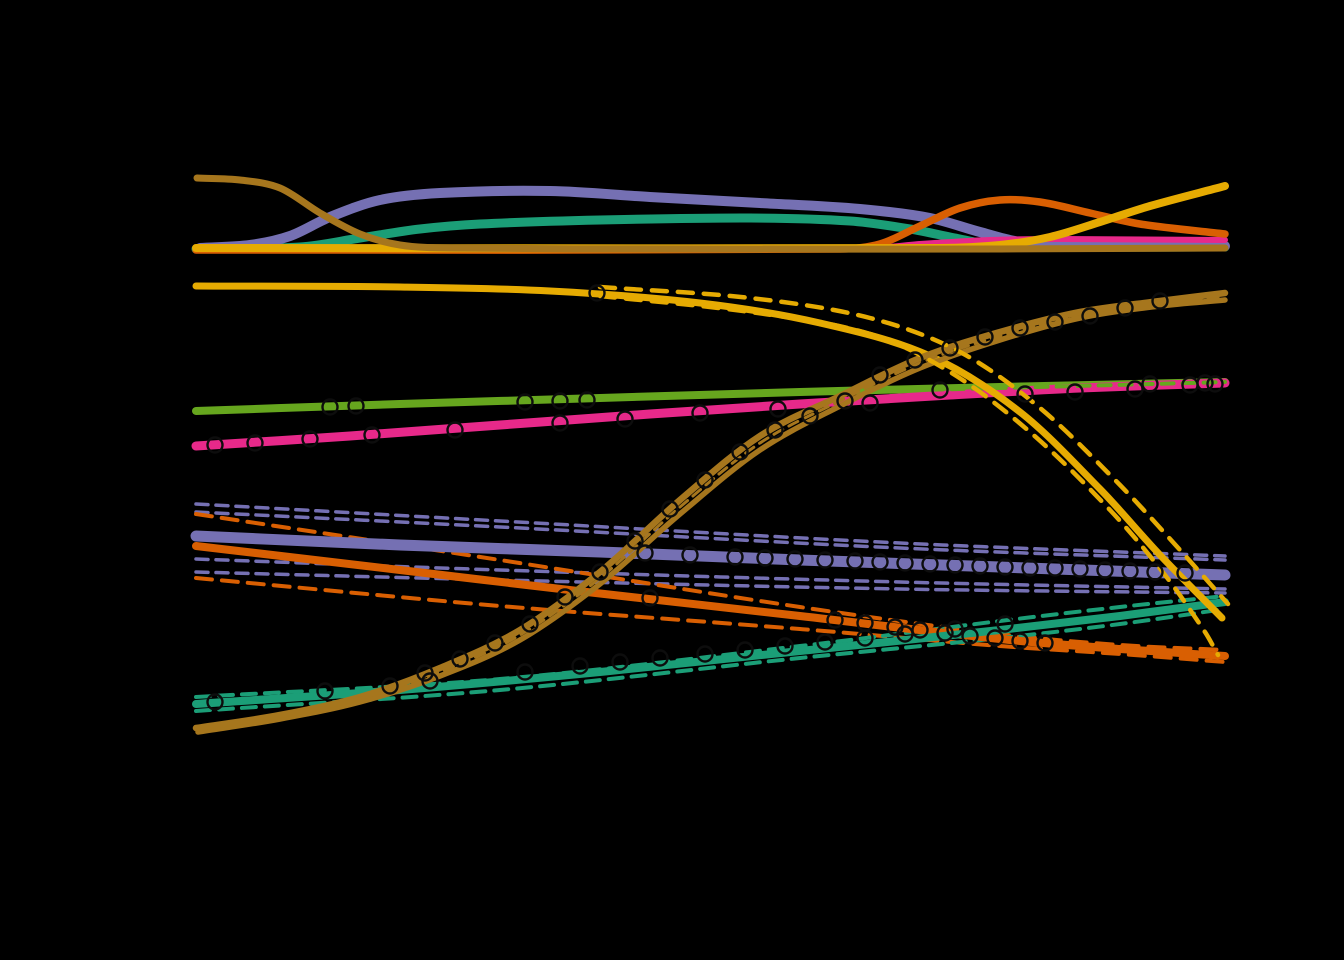 The height and width of the screenshot is (960, 1344). I want to click on orange-dash-lower-line, so click(710, 620).